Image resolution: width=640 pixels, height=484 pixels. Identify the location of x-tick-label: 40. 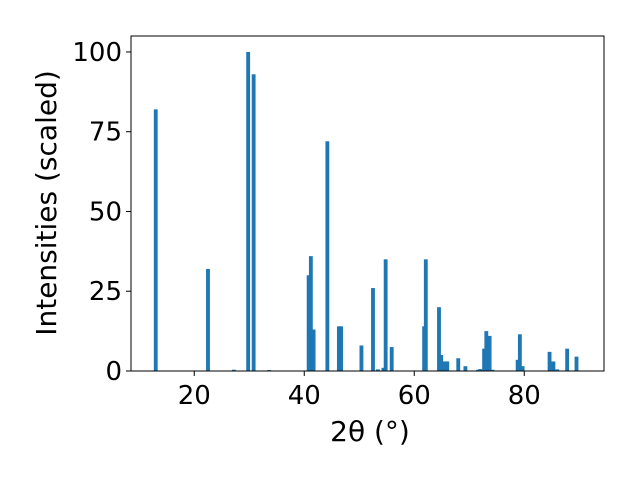
(304, 396).